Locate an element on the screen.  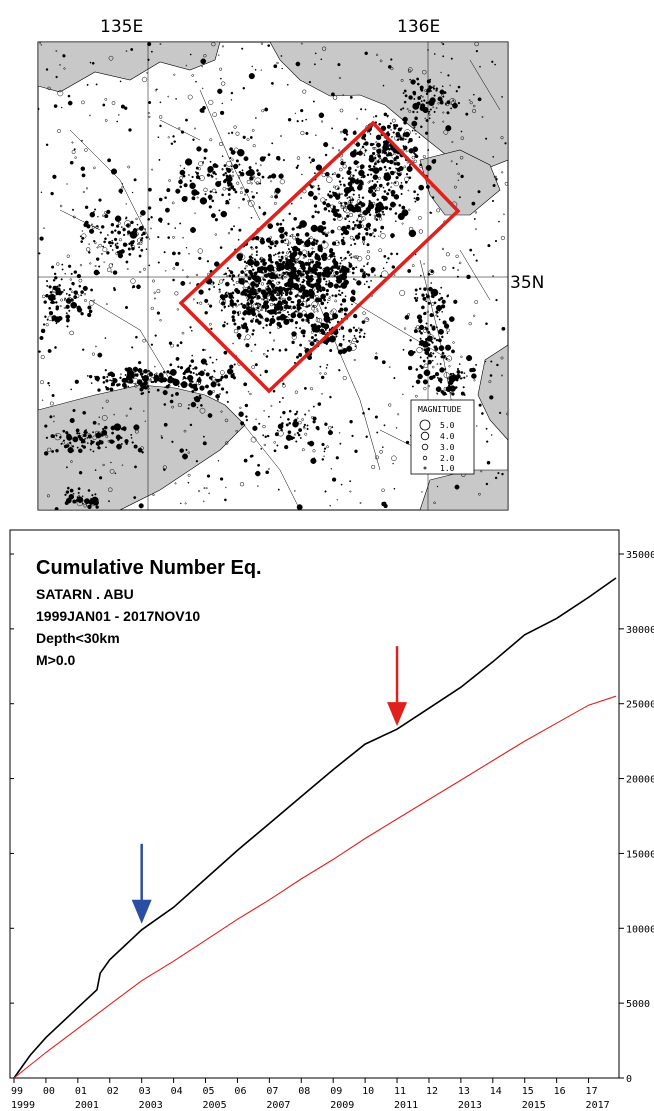
x-tick-label-short: 04 is located at coordinates (177, 1091).